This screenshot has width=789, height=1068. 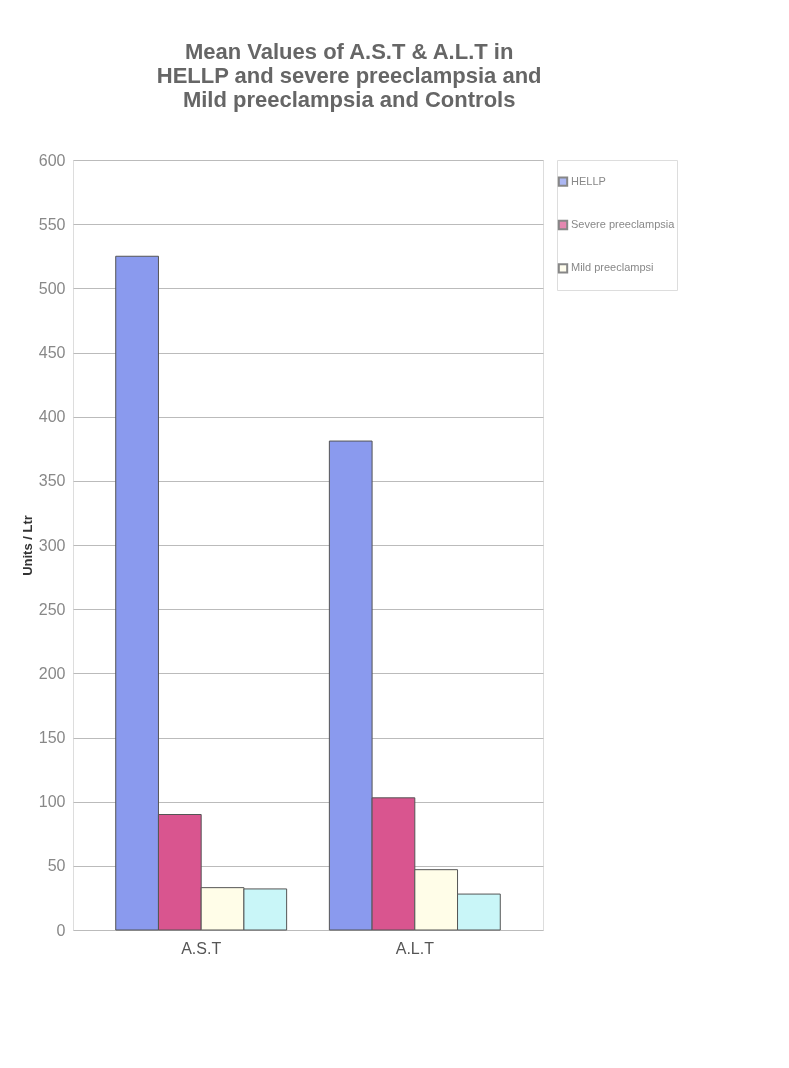 I want to click on y-tick-label: 200, so click(x=52, y=673).